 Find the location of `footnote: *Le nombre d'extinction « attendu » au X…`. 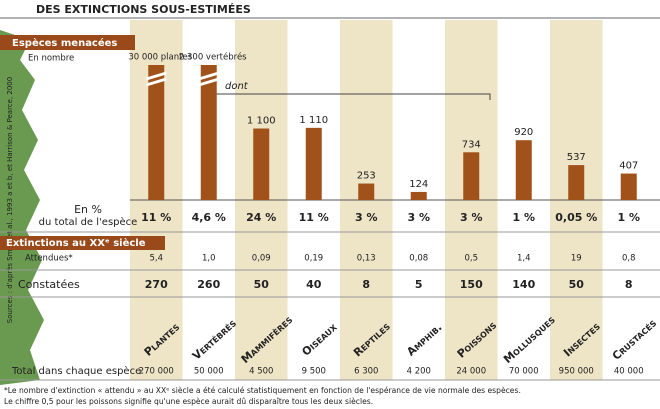

footnote: *Le nombre d'extinction « attendu » au X… is located at coordinates (262, 390).